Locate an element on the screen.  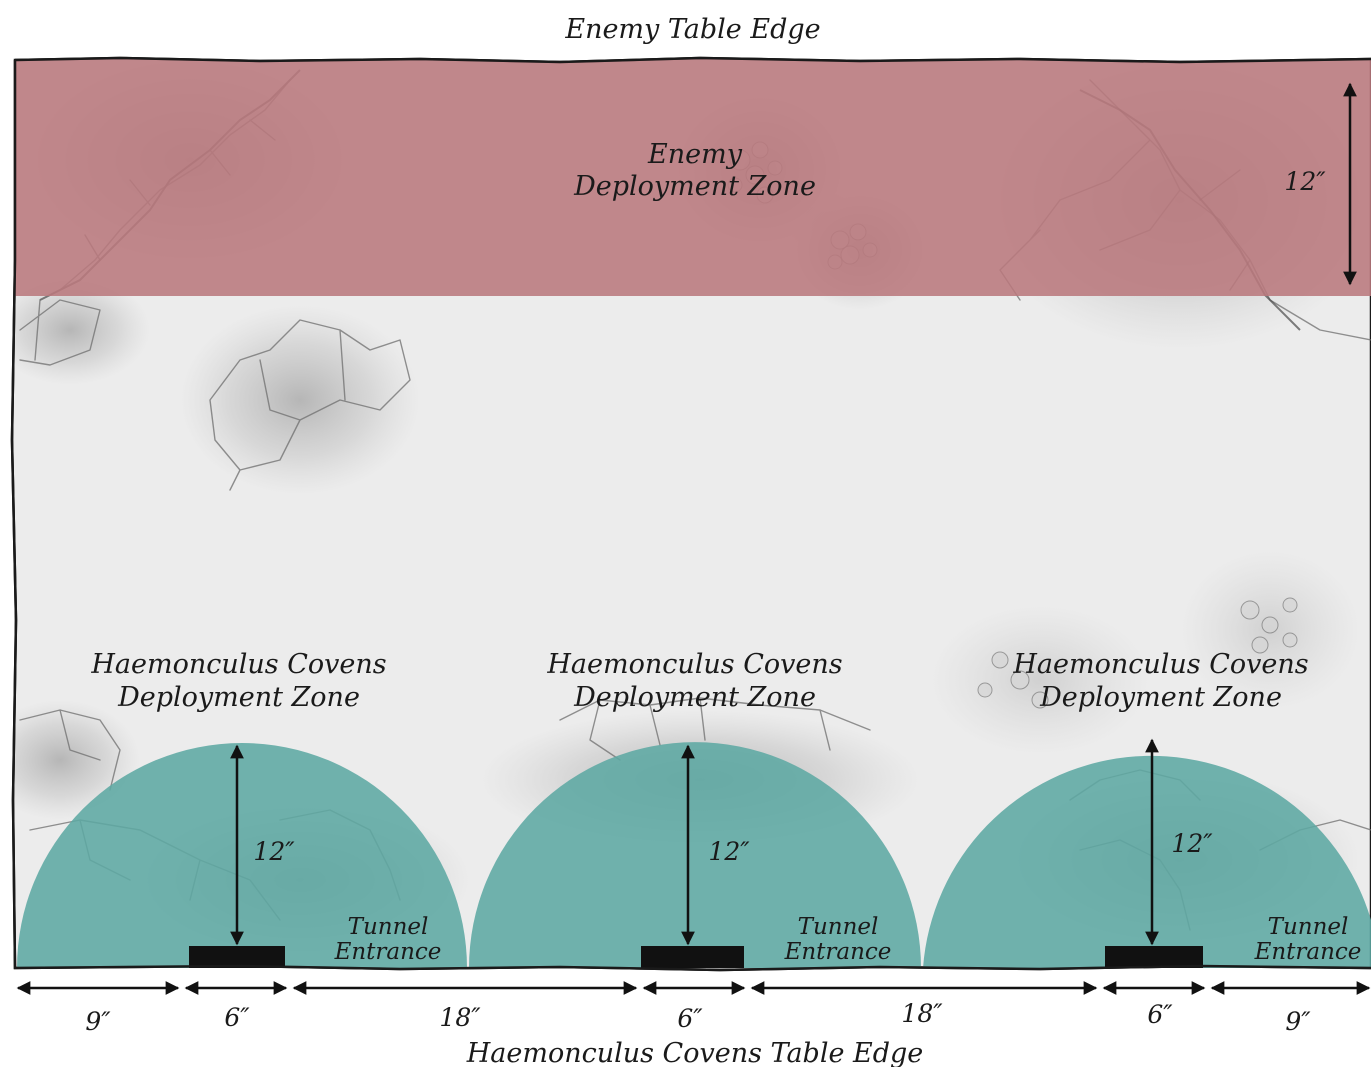
bottom-measurements: 9″ 6″ 18″ 6″ 18″ 6″ 9″ is located at coordinates (693, 1008).